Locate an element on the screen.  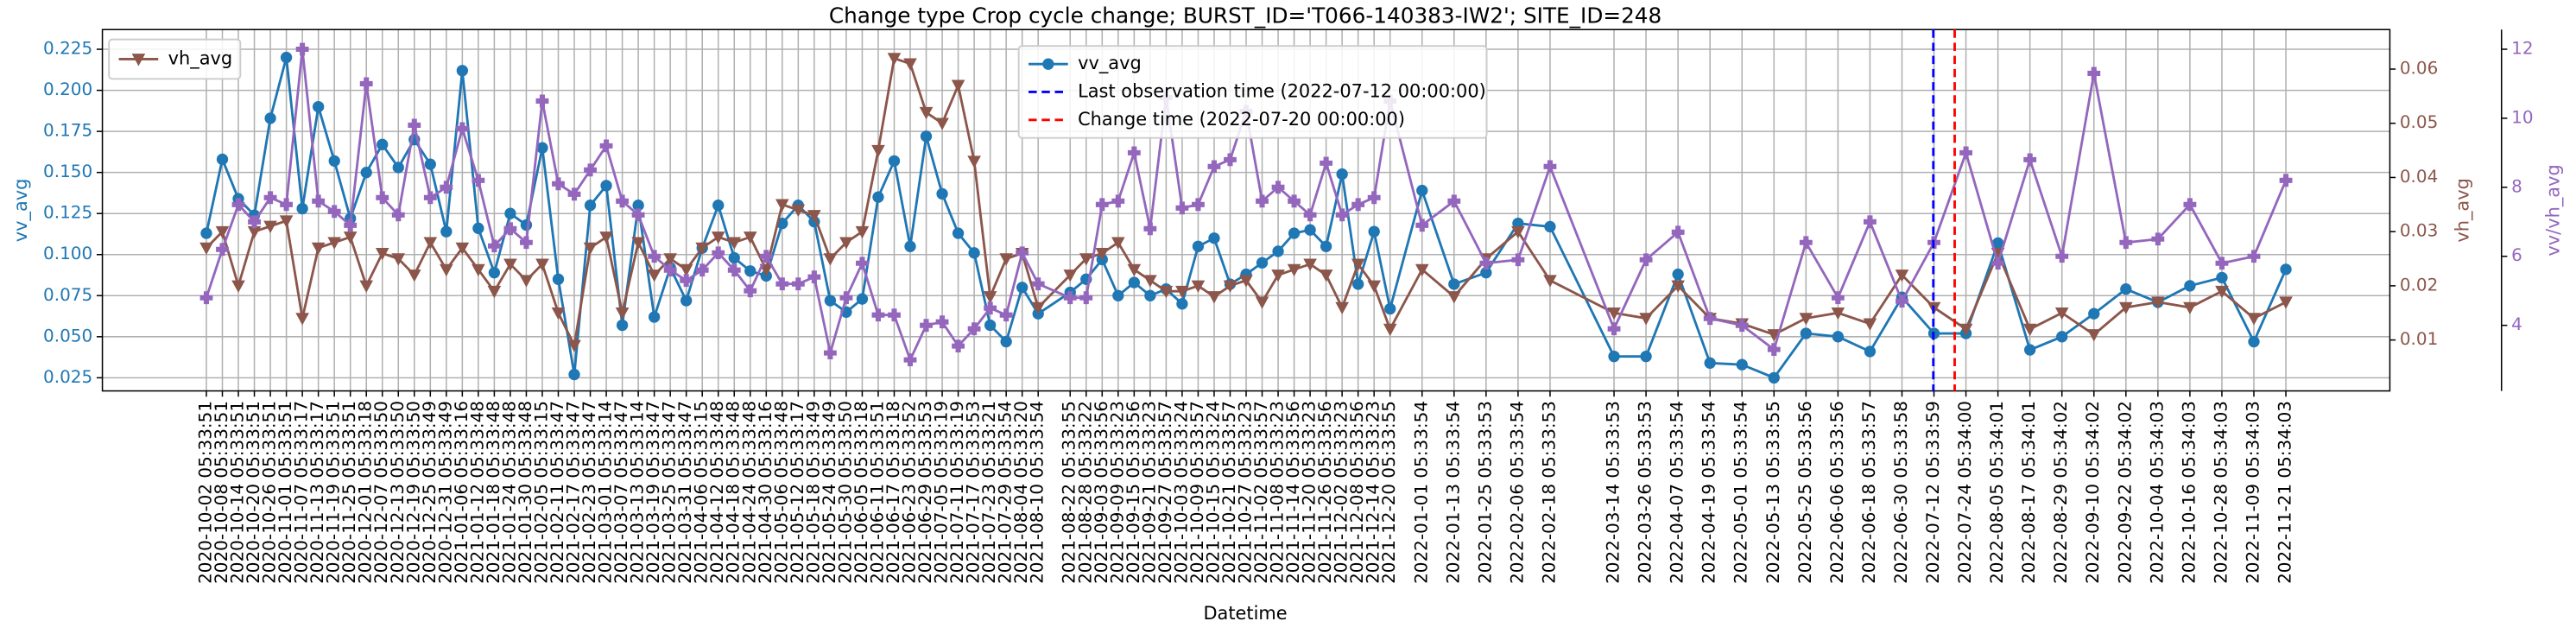
x-tick-label: 2021-11-14 05:33:56 is located at coordinates (1292, 492).